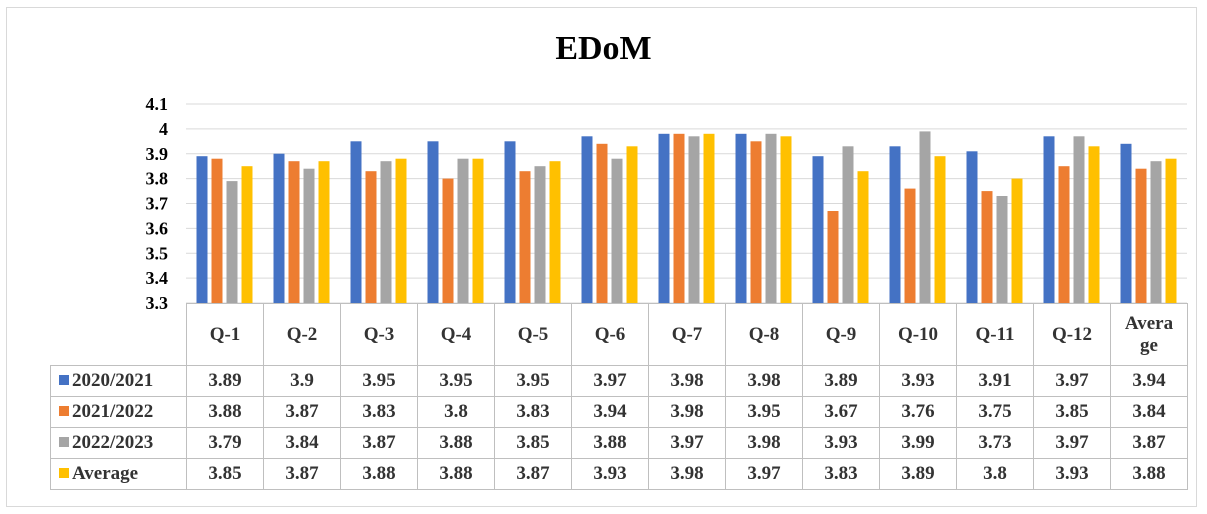 The height and width of the screenshot is (514, 1207). Describe the element at coordinates (105, 473) in the screenshot. I see `series-name: Average` at that location.